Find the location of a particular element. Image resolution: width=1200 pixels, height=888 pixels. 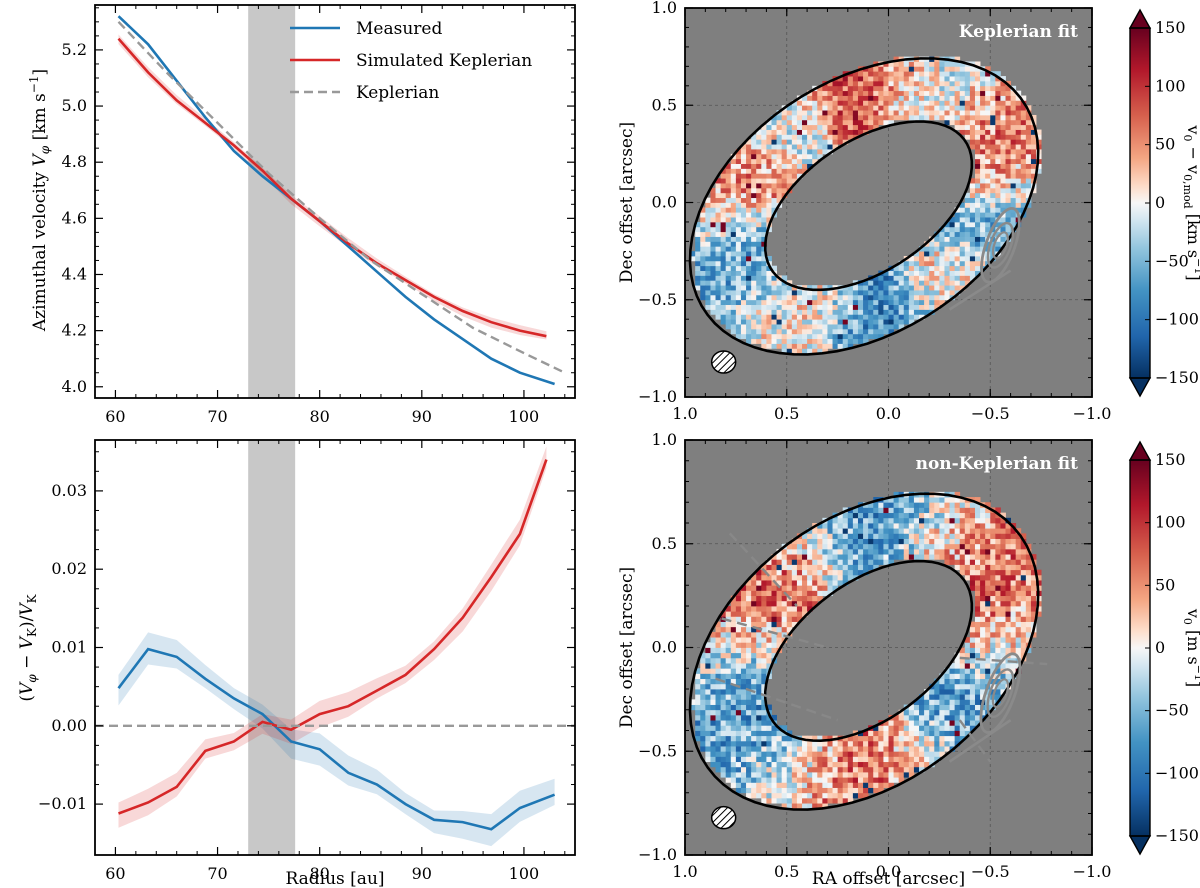

x-tick-label: 70 is located at coordinates (217, 416).